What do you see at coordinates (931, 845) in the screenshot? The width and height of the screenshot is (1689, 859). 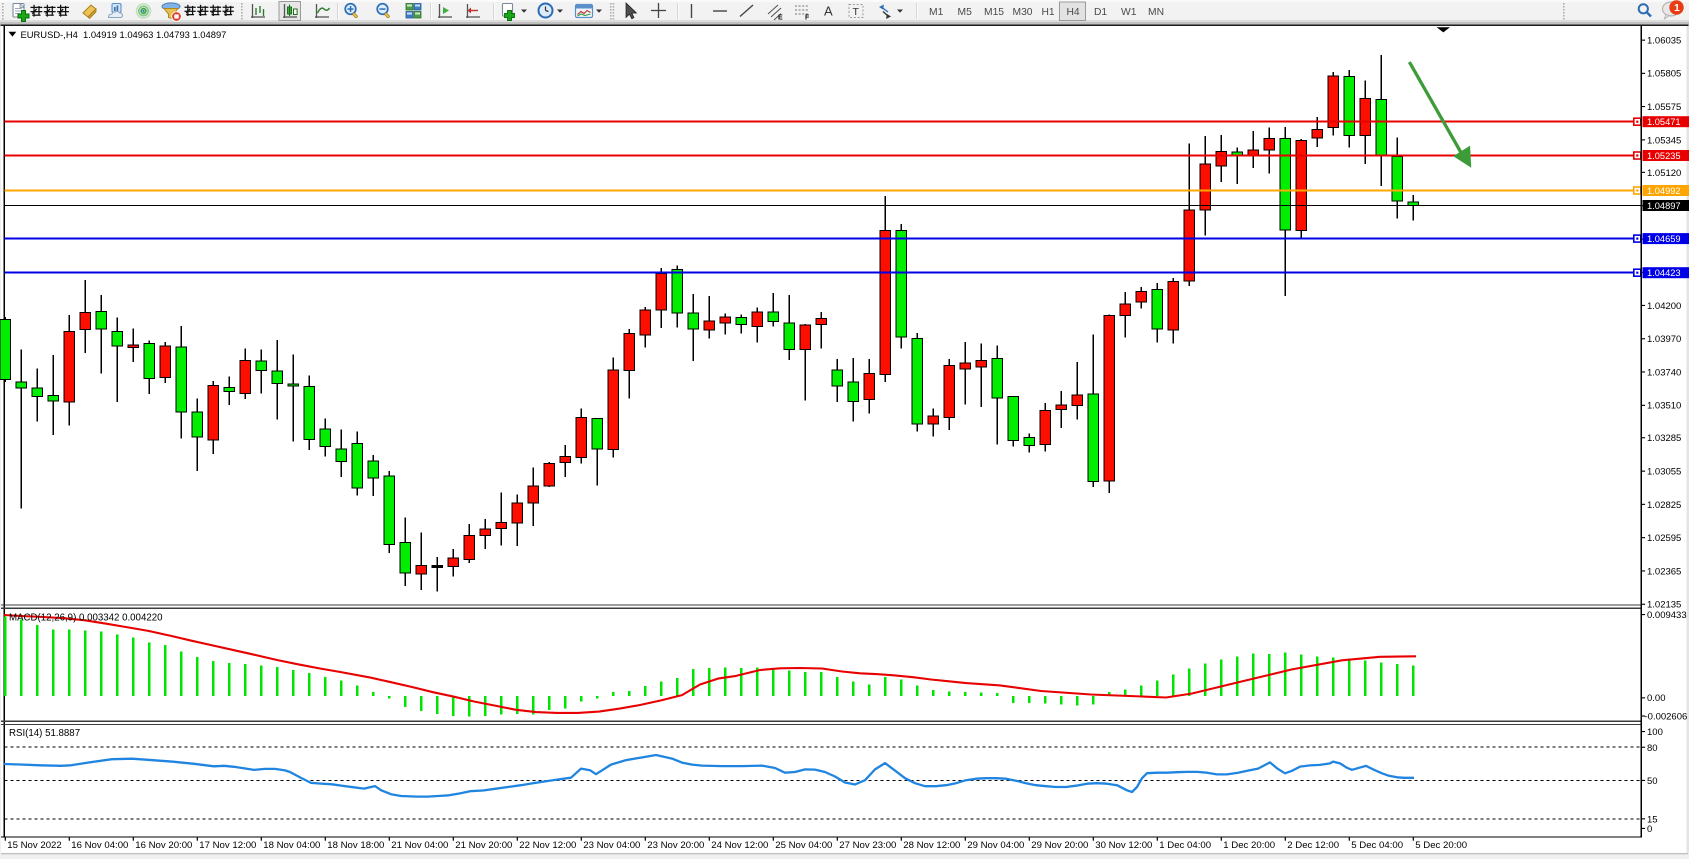 I see `svg-text: 28 Nov 12:00` at bounding box center [931, 845].